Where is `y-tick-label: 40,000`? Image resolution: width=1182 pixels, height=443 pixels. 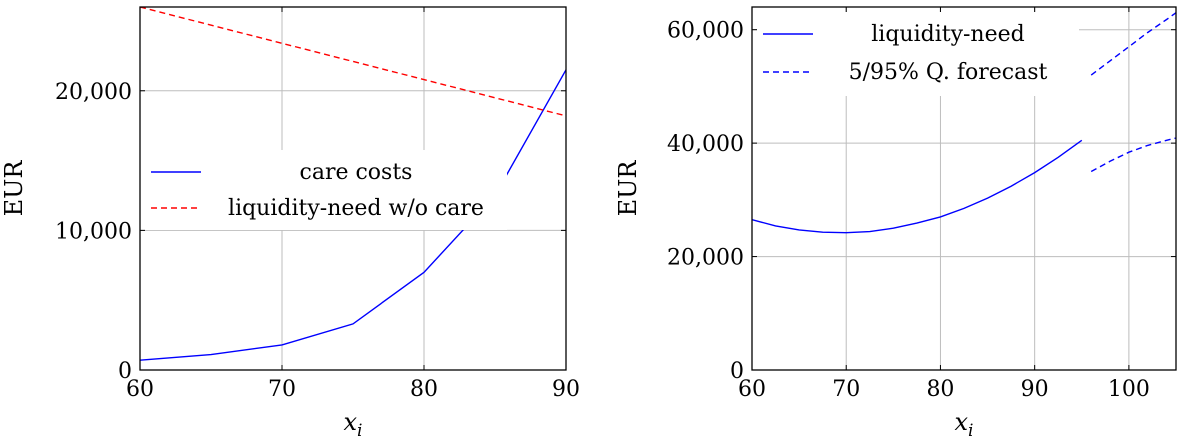 y-tick-label: 40,000 is located at coordinates (705, 144).